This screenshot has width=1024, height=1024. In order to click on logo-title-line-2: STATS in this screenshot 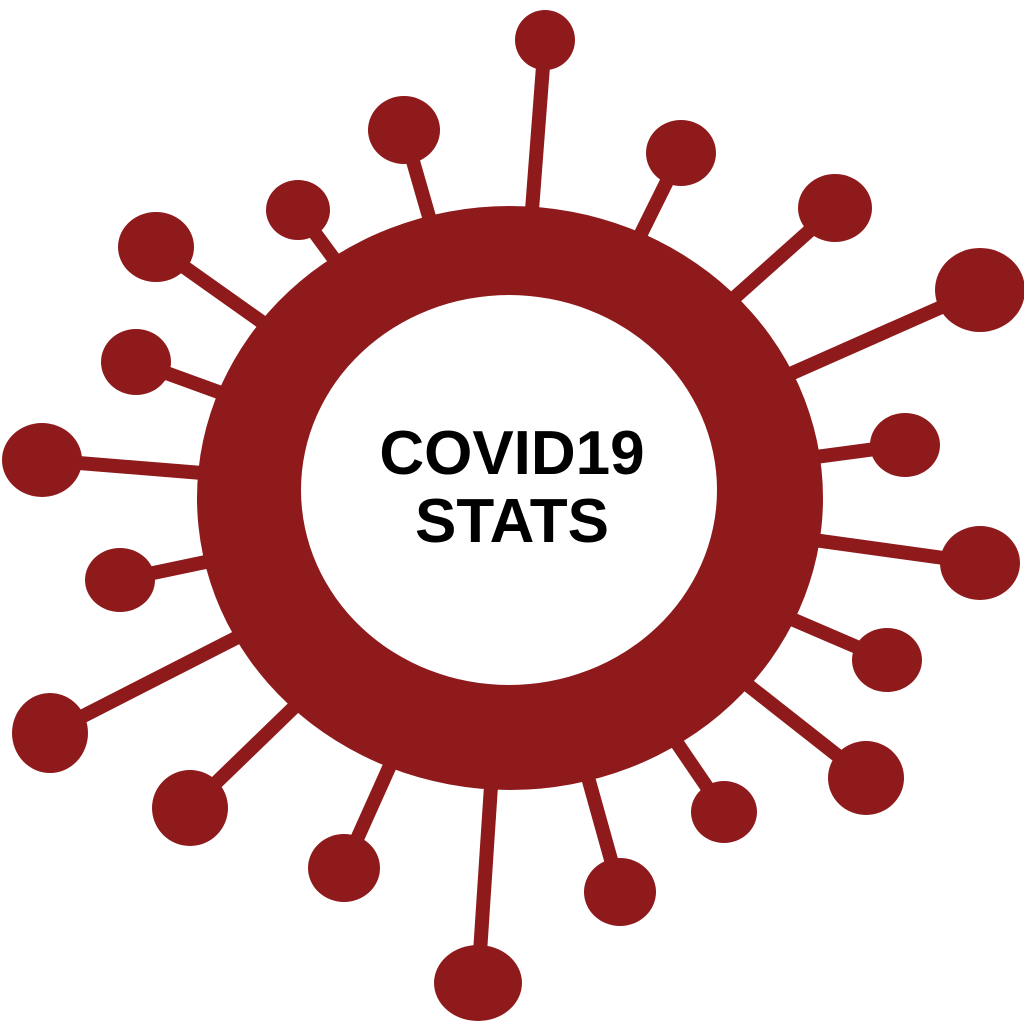, I will do `click(512, 521)`.